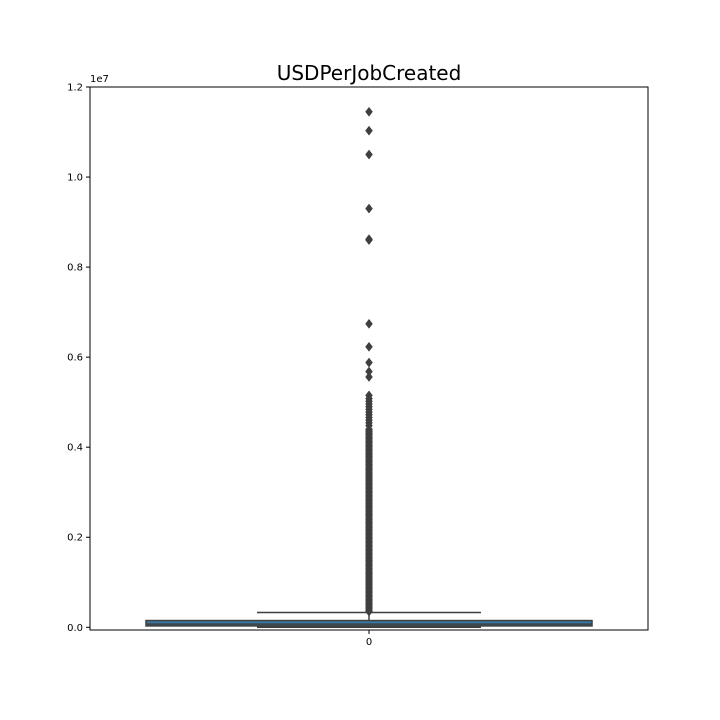 Image resolution: width=720 pixels, height=720 pixels. I want to click on x-tick-label: 0, so click(369, 642).